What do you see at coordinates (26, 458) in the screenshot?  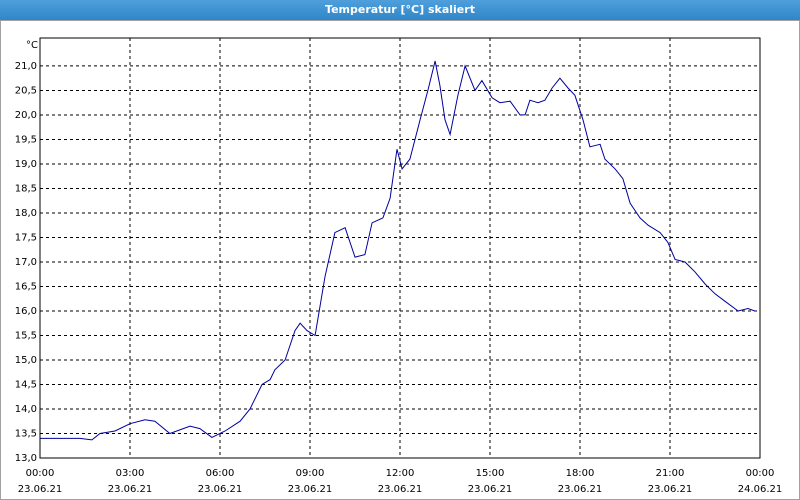 I see `y-tick-label: 13,0` at bounding box center [26, 458].